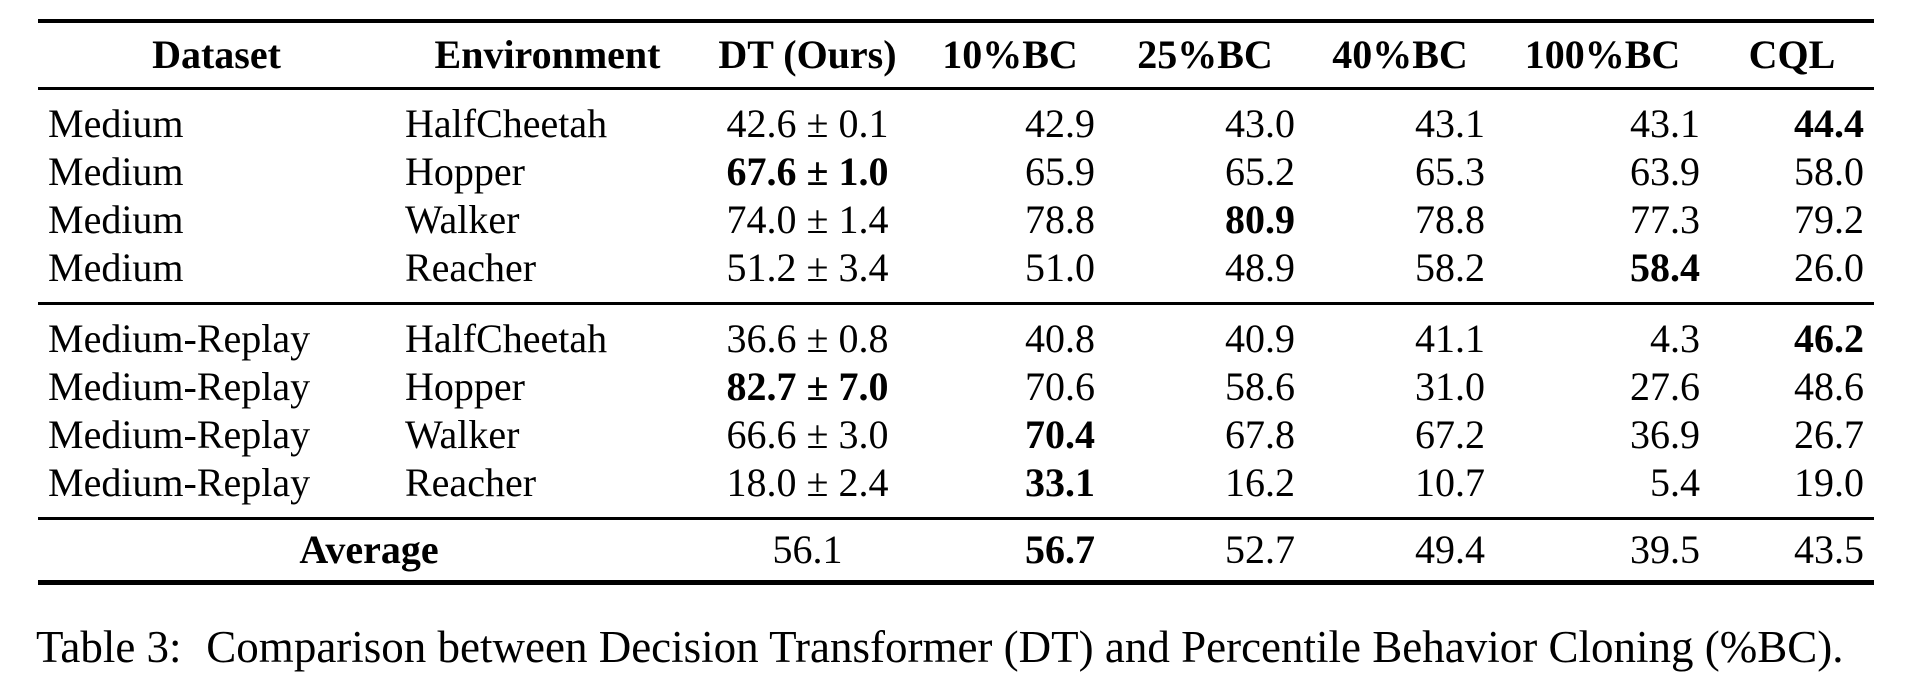 The image size is (1908, 684). I want to click on average-block: Average 56.1 56.7 52.7 49.4 39.5 43.5, so click(956, 551).